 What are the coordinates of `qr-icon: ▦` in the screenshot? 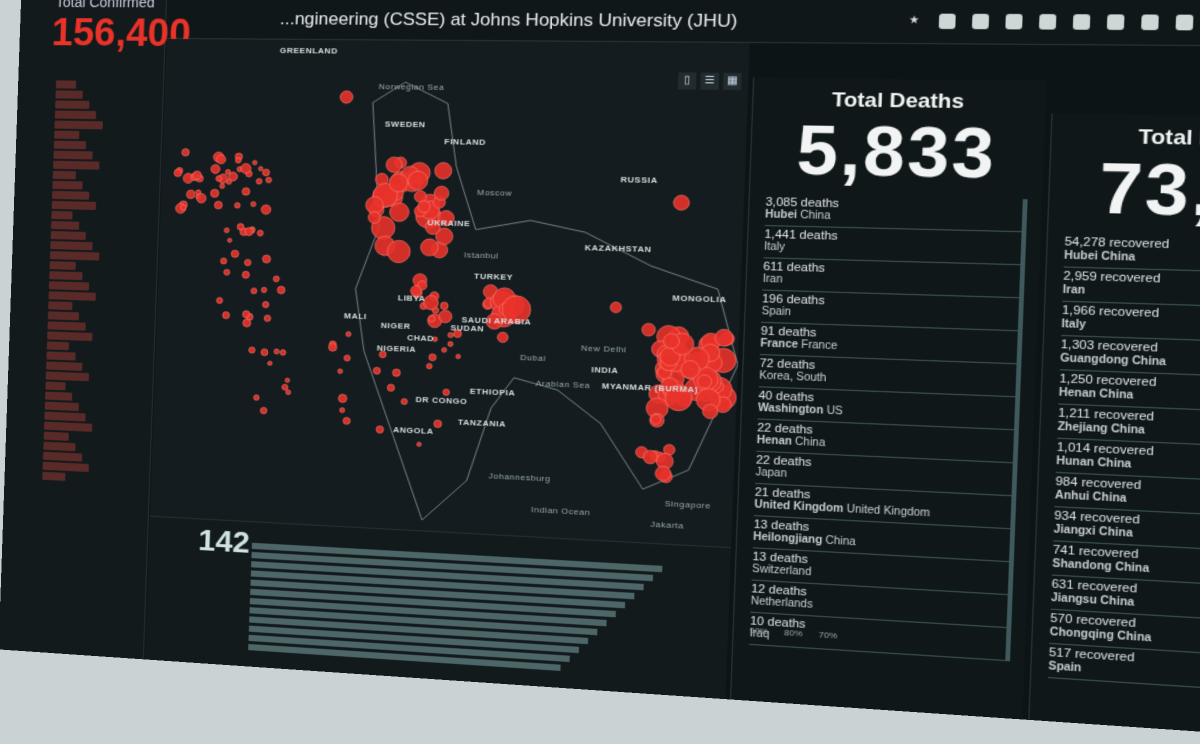 It's located at (732, 81).